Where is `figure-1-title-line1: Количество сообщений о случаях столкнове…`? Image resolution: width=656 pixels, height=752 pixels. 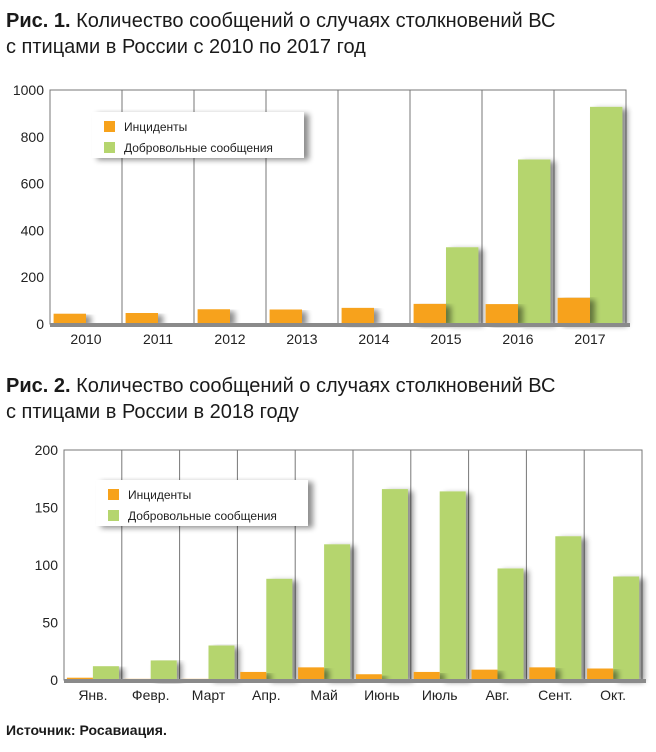
figure-1-title-line1: Количество сообщений о случаях столкнове… is located at coordinates (316, 21).